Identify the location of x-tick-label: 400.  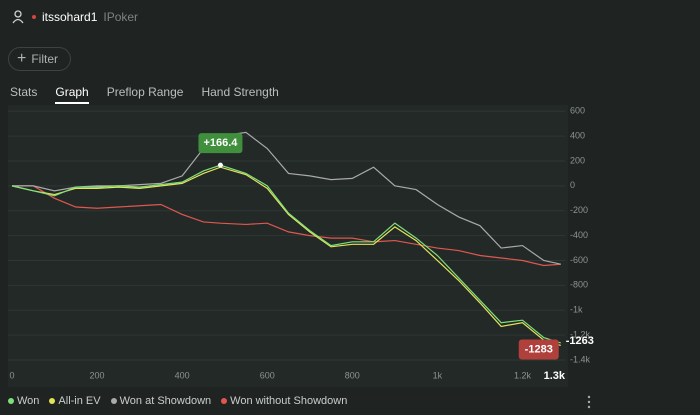
(182, 375).